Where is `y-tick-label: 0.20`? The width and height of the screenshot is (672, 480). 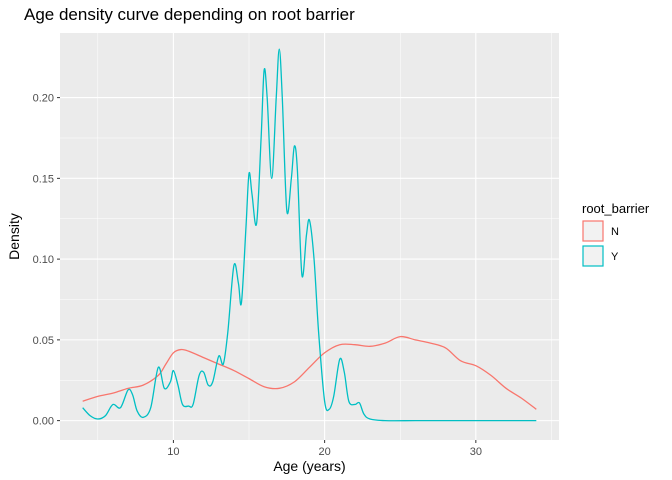
y-tick-label: 0.20 is located at coordinates (43, 99).